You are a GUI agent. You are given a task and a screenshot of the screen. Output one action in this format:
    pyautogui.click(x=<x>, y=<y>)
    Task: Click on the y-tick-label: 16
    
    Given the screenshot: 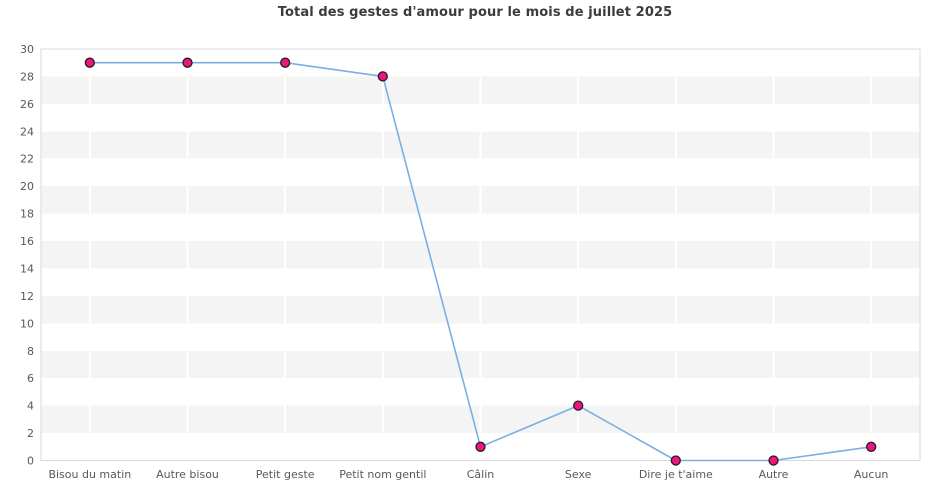 What is the action you would take?
    pyautogui.click(x=27, y=241)
    